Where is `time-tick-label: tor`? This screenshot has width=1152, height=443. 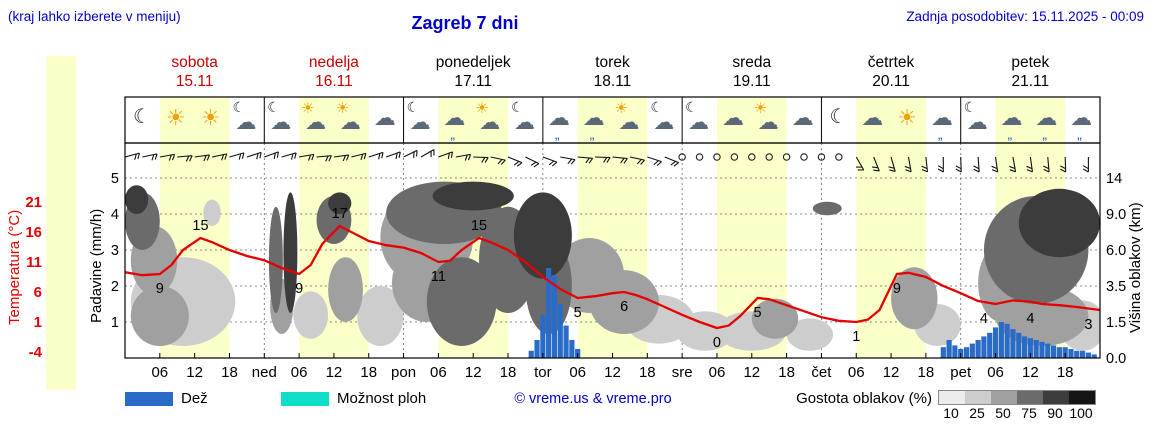 time-tick-label: tor is located at coordinates (543, 372).